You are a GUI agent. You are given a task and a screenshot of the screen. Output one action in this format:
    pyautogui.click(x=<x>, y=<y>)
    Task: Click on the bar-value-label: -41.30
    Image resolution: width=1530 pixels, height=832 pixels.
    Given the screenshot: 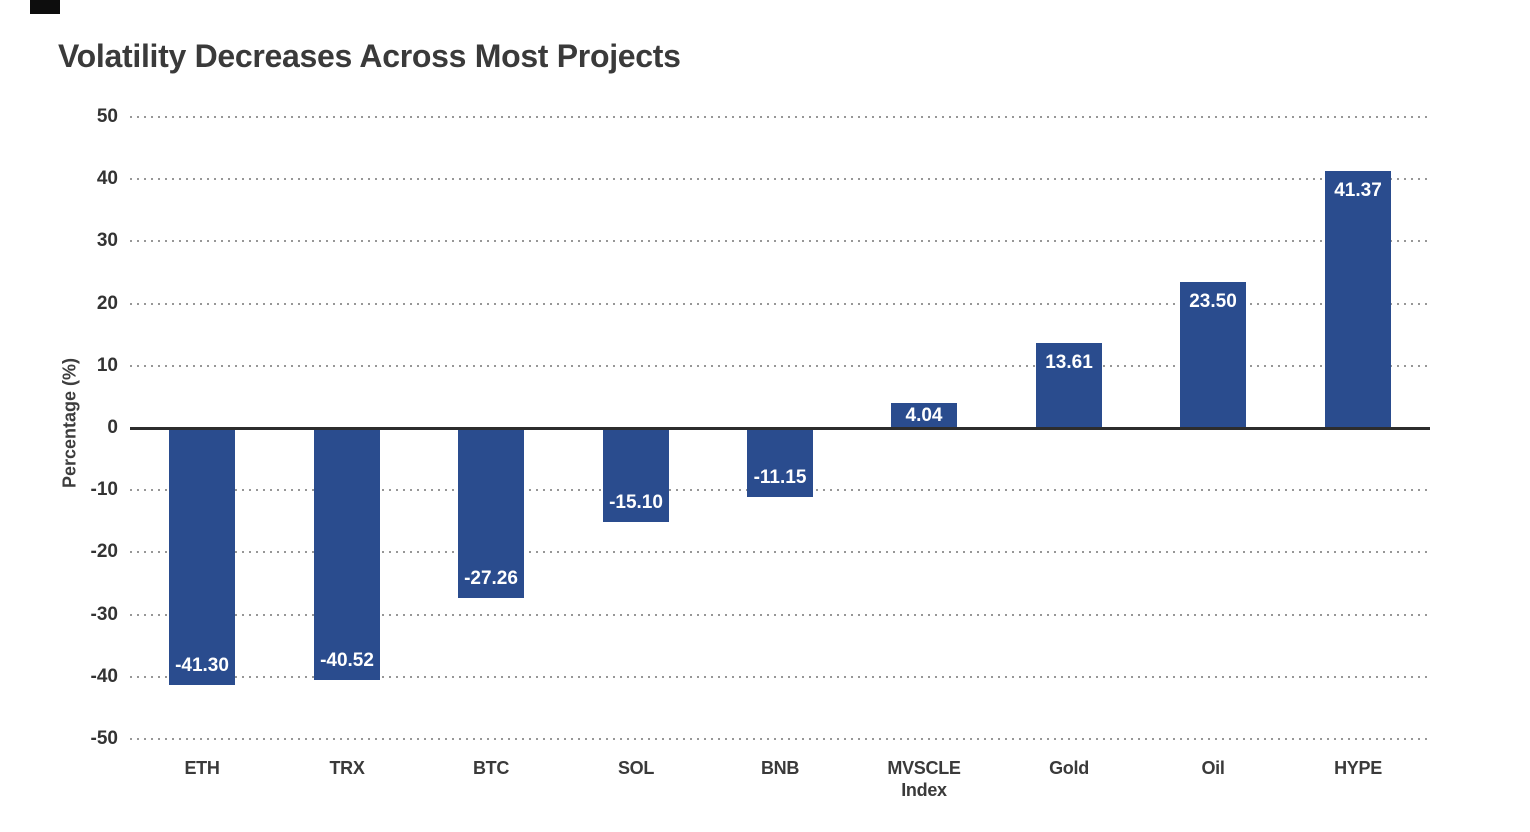 What is the action you would take?
    pyautogui.click(x=202, y=665)
    